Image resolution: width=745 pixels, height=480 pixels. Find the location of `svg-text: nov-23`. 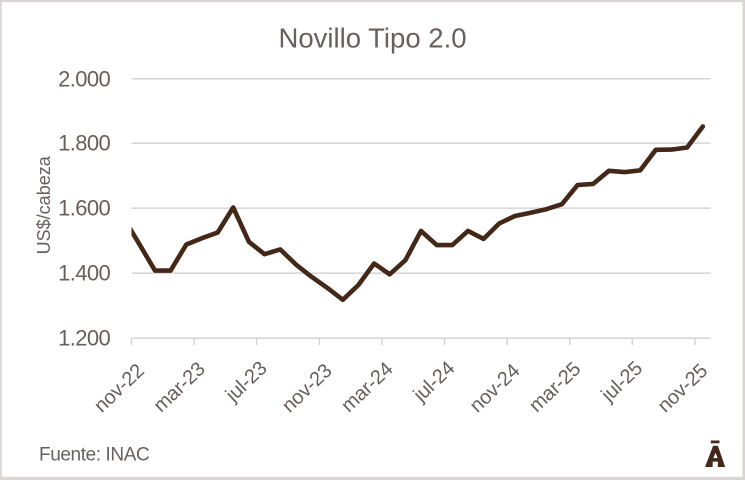

svg-text: nov-23 is located at coordinates (307, 388).